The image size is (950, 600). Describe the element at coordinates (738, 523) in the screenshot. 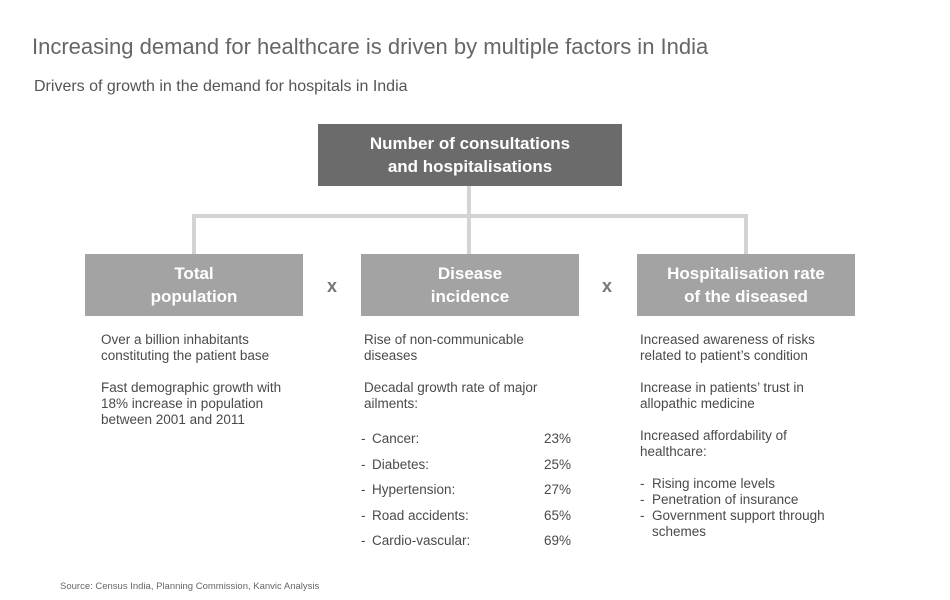

I see `list-item-text: Government support through schemes` at that location.